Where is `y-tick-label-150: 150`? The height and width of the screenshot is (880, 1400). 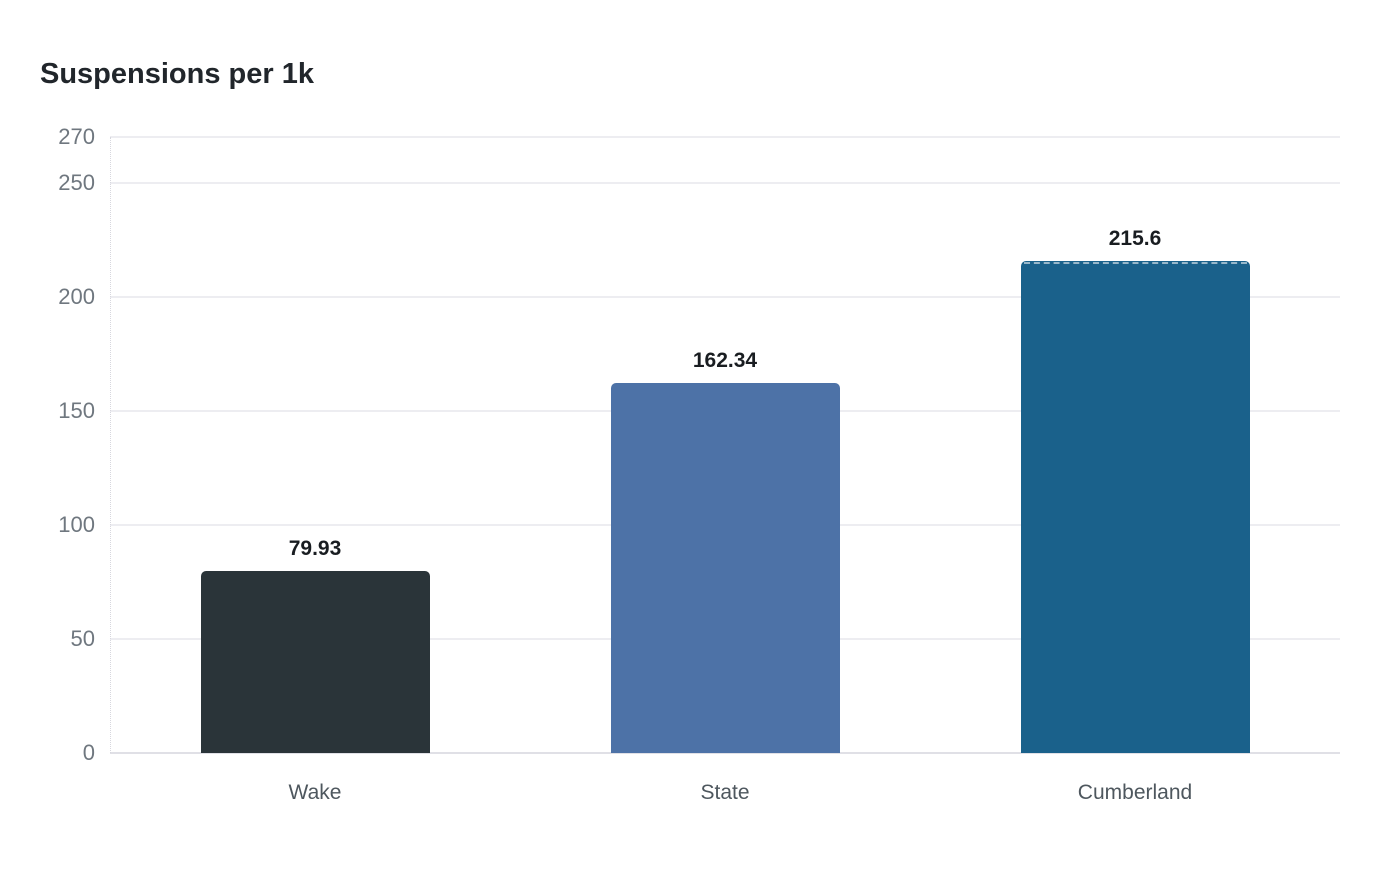 y-tick-label-150: 150 is located at coordinates (76, 410).